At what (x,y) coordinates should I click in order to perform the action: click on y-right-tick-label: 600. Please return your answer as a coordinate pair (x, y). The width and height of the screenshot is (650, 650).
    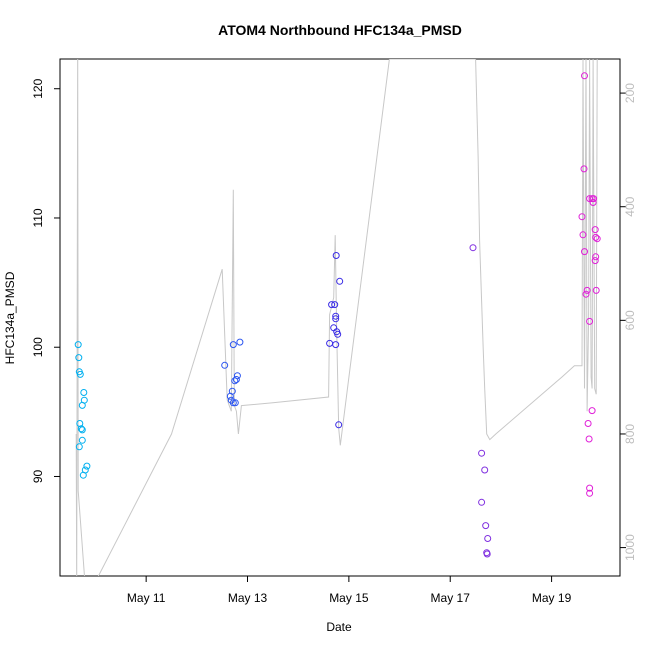
    Looking at the image, I should click on (630, 320).